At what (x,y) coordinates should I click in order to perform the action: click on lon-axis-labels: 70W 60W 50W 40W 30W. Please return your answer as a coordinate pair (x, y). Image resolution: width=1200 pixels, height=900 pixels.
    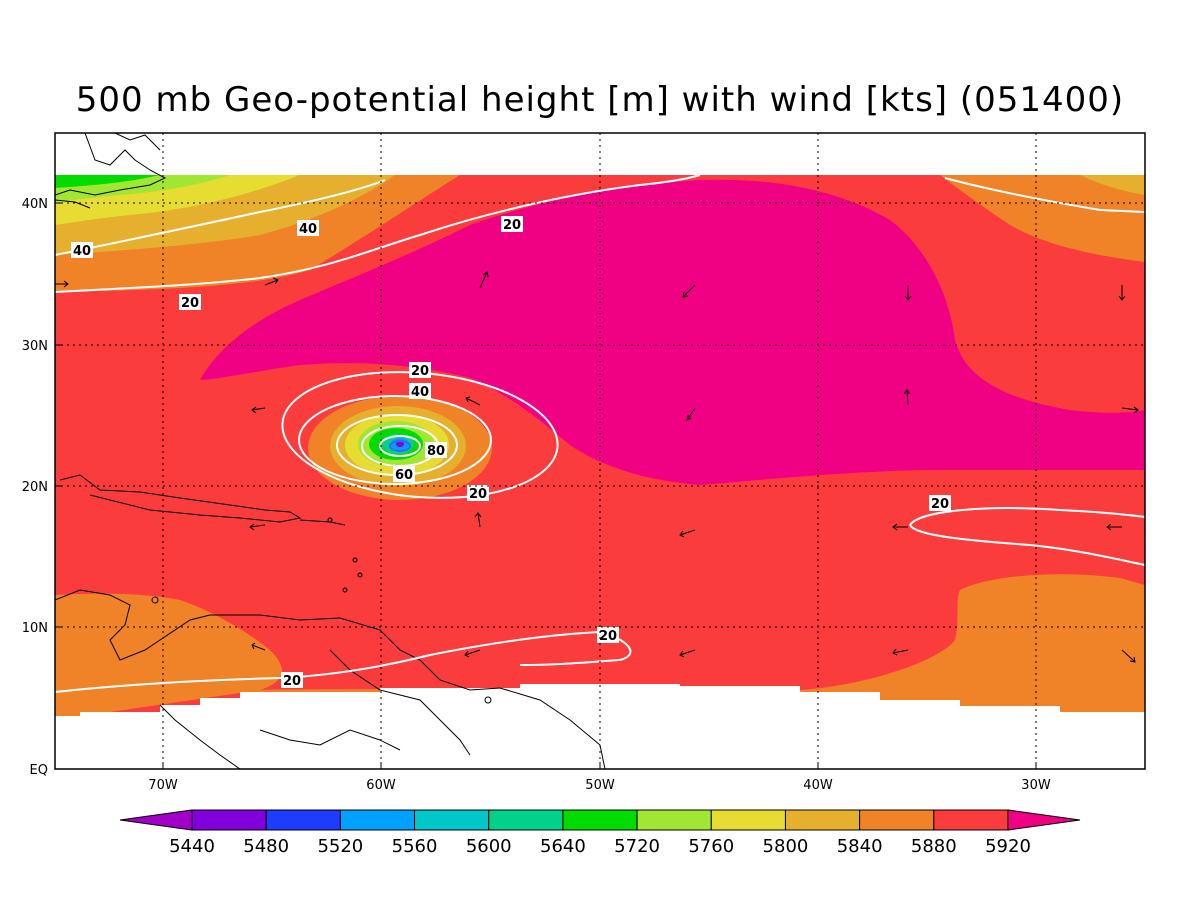
    Looking at the image, I should click on (599, 785).